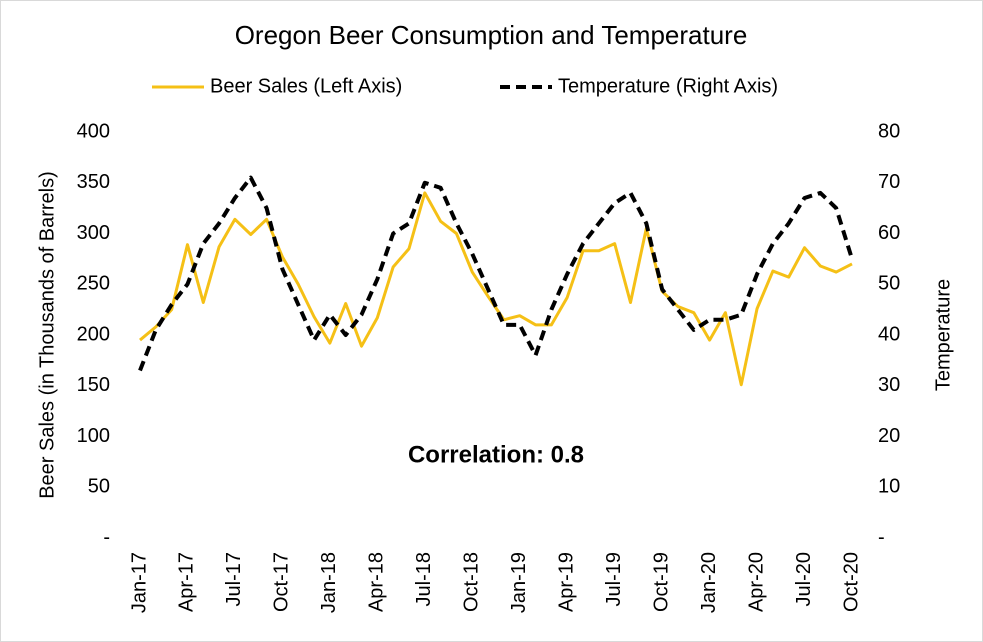 This screenshot has width=983, height=642. I want to click on y2-tick-label: 80, so click(889, 131).